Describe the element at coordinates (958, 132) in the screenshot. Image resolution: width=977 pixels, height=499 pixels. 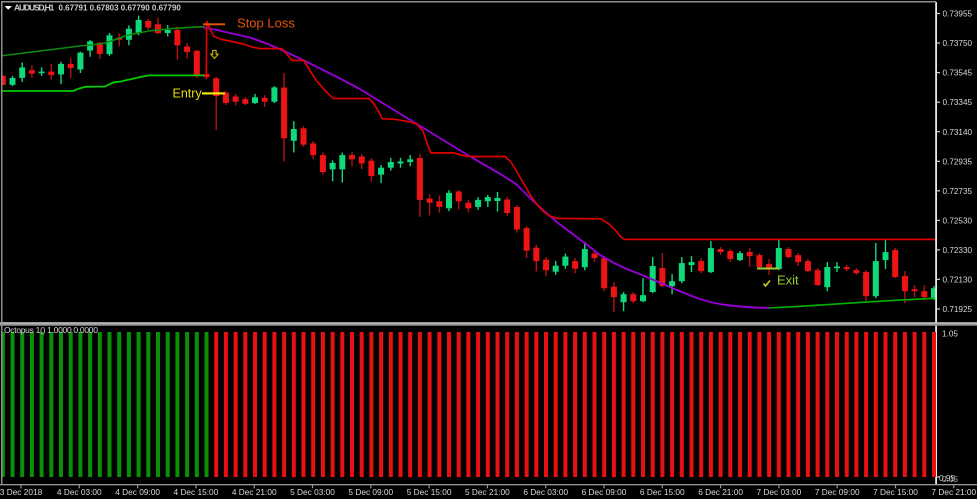
I see `svg-text: 0.73140` at that location.